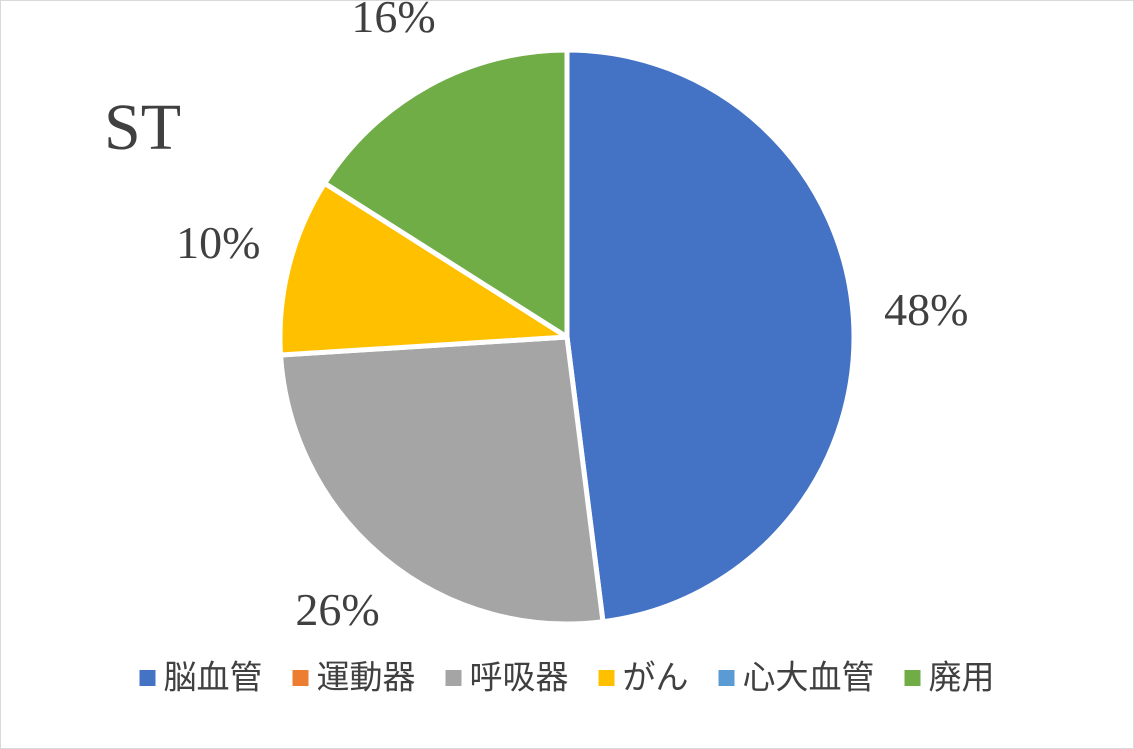 Image resolution: width=1134 pixels, height=749 pixels. I want to click on legend-label: 運動器, so click(366, 677).